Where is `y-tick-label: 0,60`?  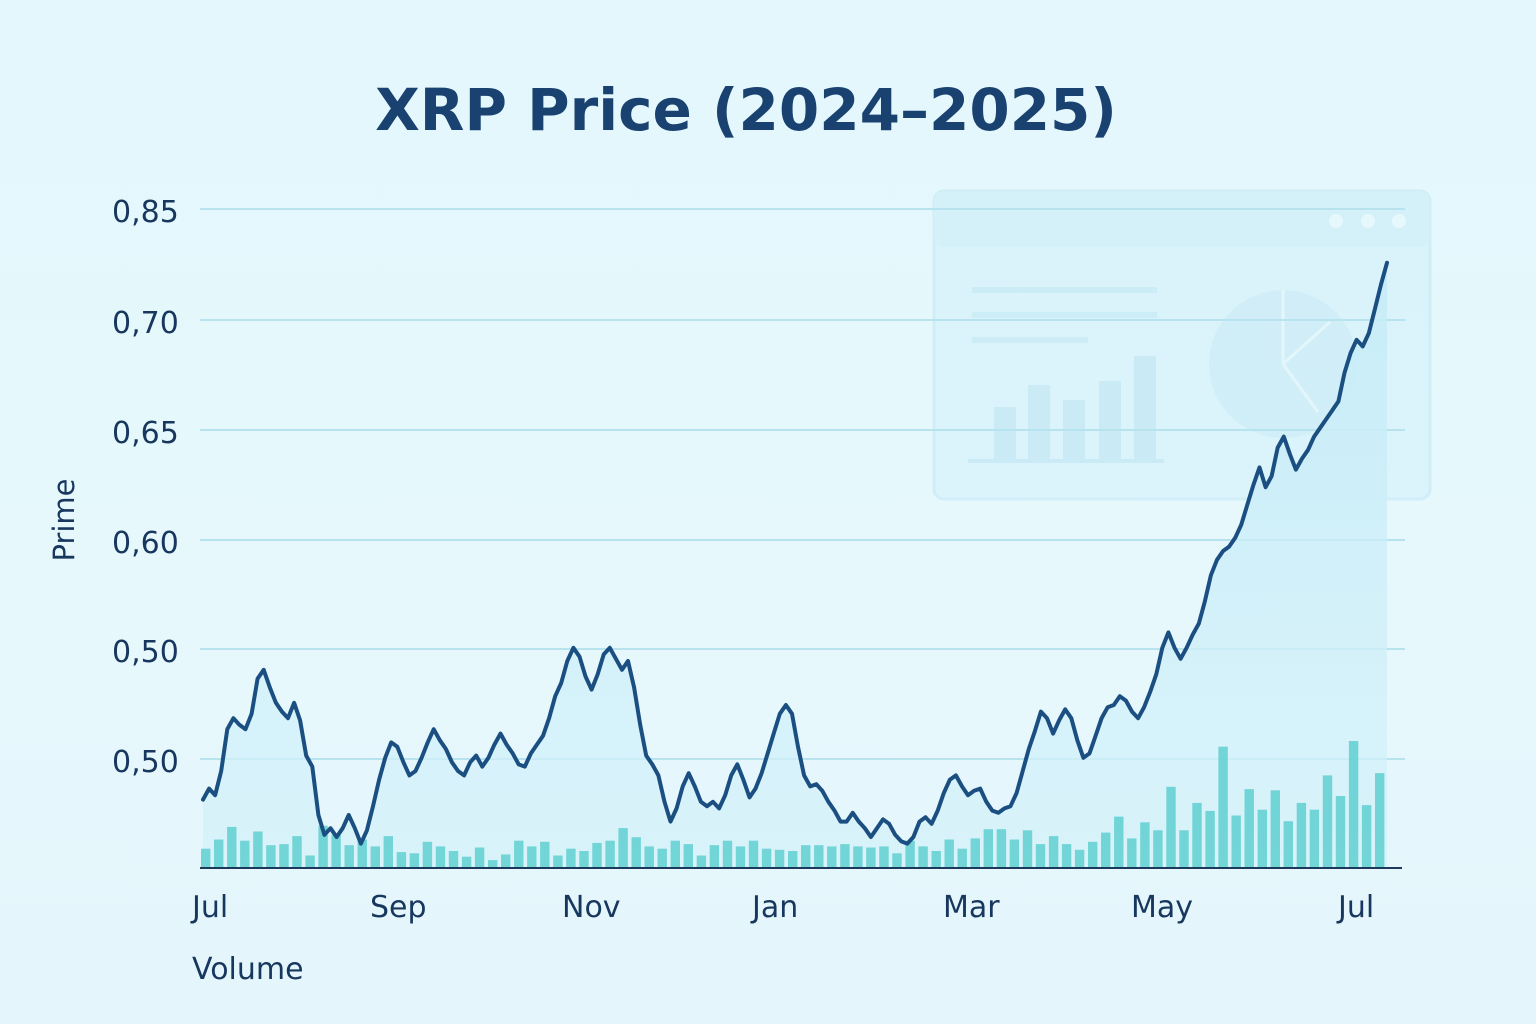
y-tick-label: 0,60 is located at coordinates (145, 543).